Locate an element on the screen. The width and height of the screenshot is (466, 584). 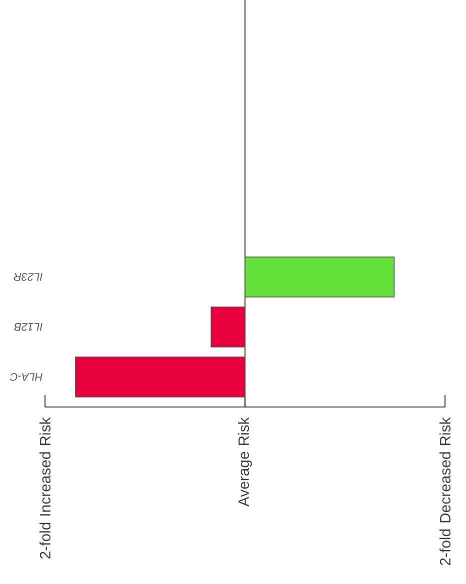
y-tick-label: IL23R is located at coordinates (28, 277).